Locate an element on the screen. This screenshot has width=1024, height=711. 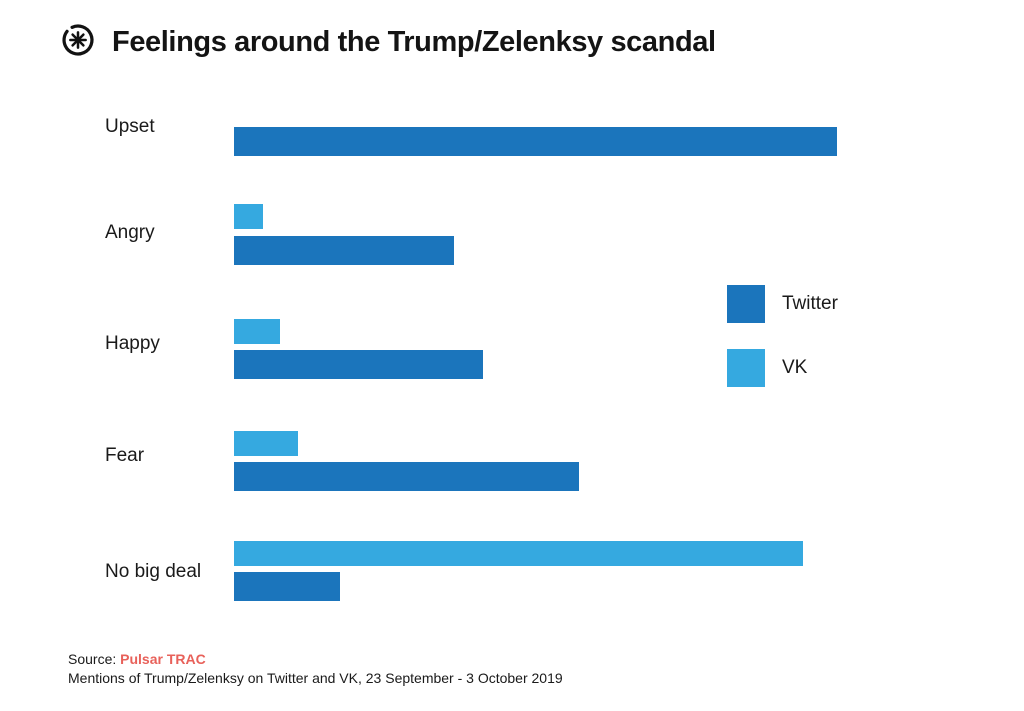
category-label-happy: Happy is located at coordinates (132, 343).